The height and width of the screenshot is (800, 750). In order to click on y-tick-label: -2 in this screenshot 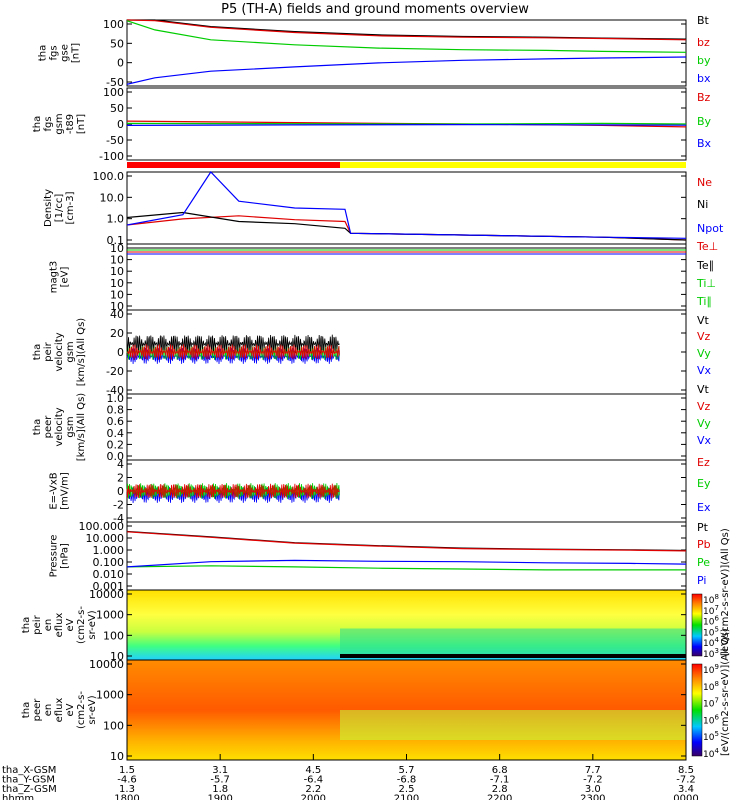, I will do `click(118, 505)`.